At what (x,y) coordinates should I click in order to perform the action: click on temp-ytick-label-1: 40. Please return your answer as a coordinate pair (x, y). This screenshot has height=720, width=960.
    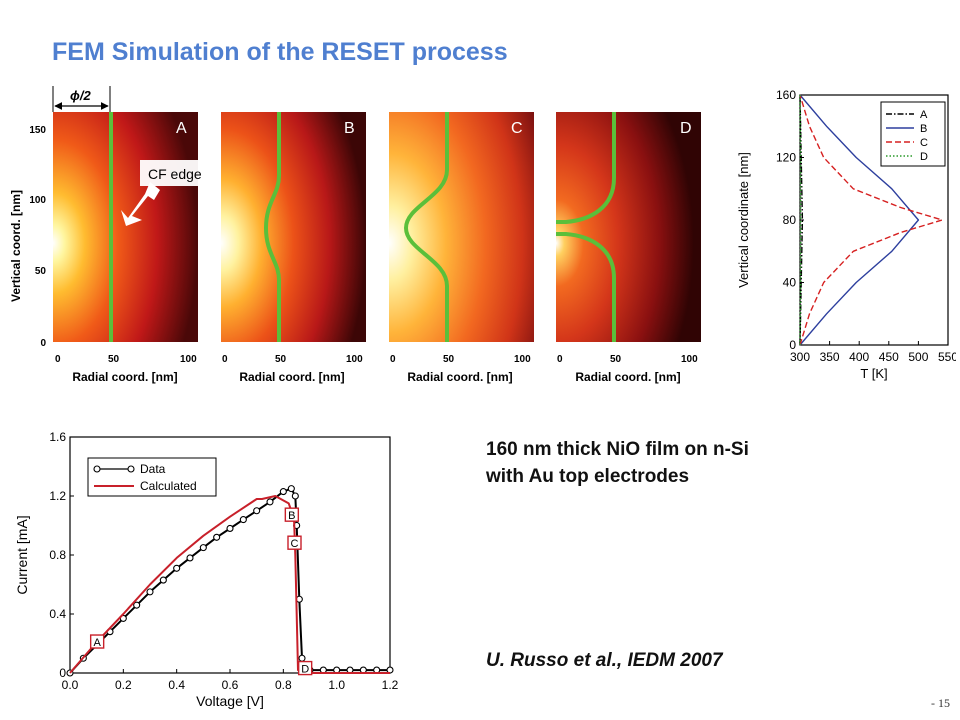
    Looking at the image, I should click on (790, 283).